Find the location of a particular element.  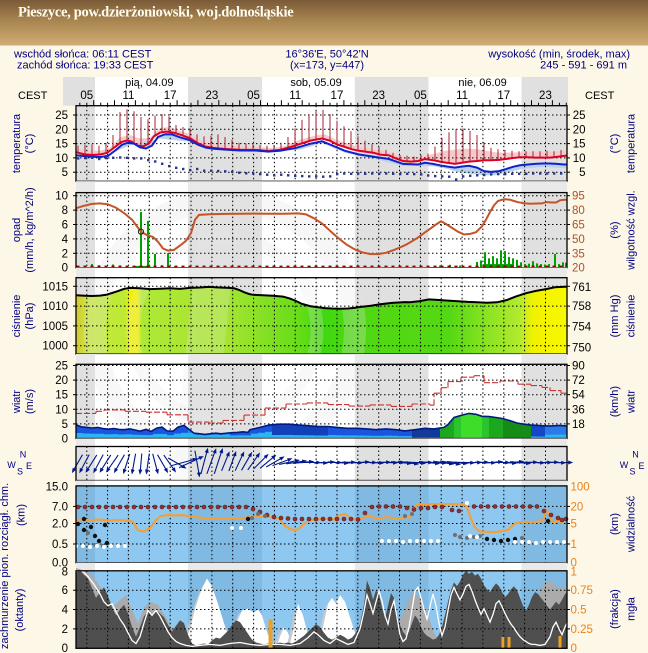

svg-text: widzialność is located at coordinates (632, 524).